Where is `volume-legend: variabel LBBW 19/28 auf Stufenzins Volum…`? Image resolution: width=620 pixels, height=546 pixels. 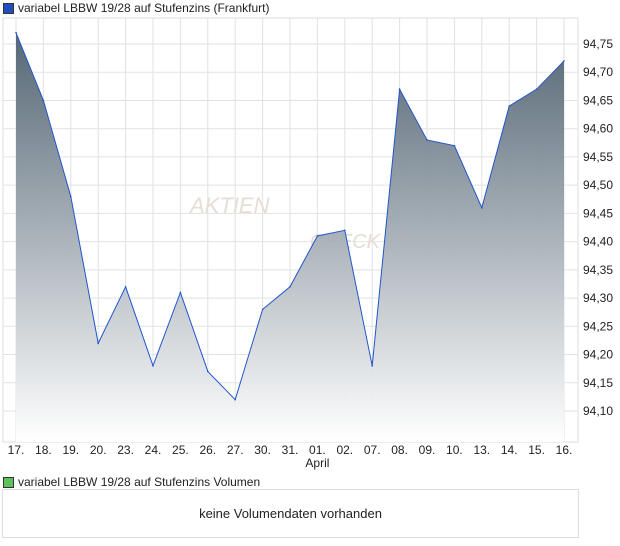 volume-legend: variabel LBBW 19/28 auf Stufenzins Volum… is located at coordinates (131, 482).